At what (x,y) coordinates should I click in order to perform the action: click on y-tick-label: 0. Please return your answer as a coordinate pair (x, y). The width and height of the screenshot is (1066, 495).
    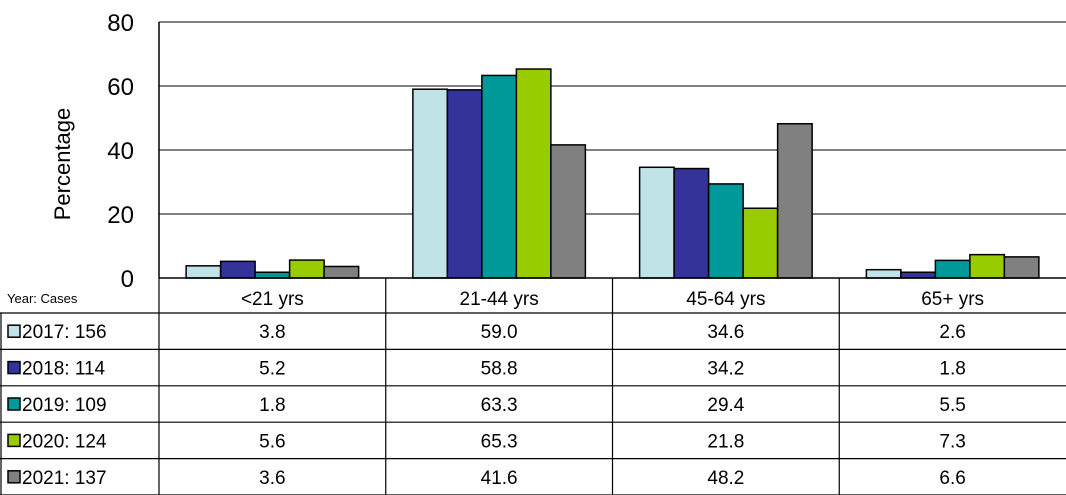
    Looking at the image, I should click on (127, 279).